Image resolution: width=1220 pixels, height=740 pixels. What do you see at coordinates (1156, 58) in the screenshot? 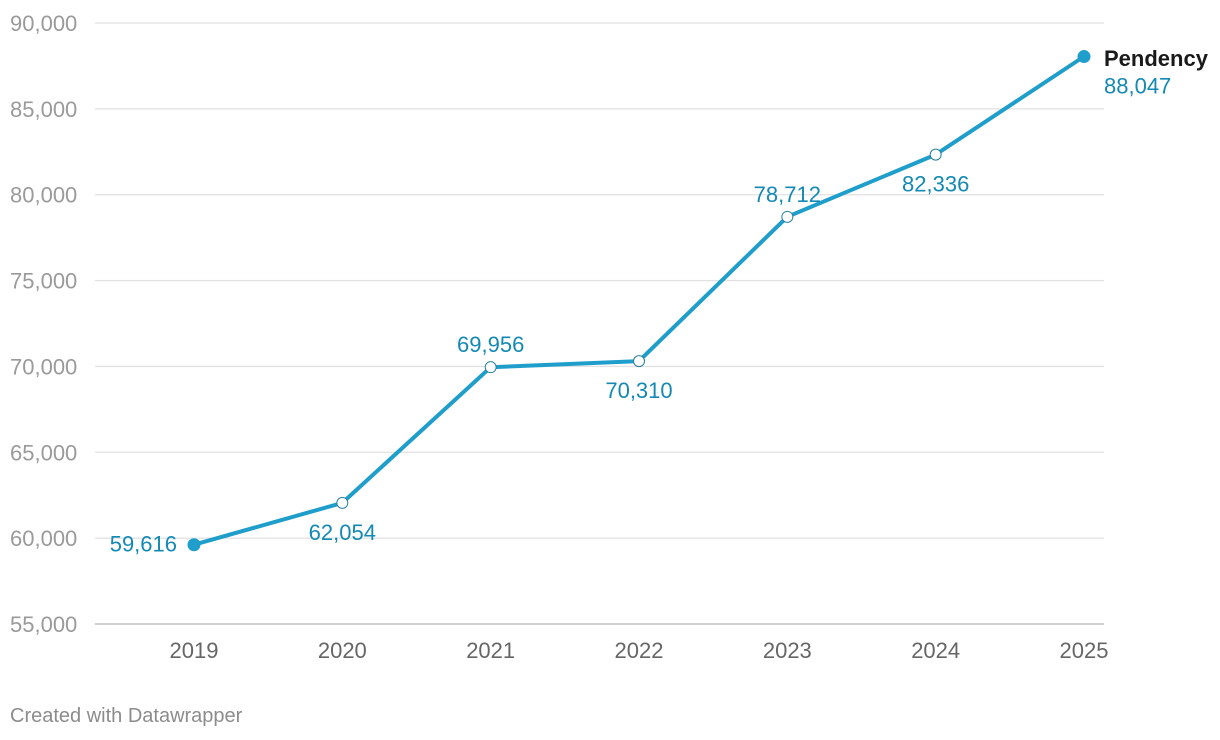
I see `series-name-label: Pendency` at bounding box center [1156, 58].